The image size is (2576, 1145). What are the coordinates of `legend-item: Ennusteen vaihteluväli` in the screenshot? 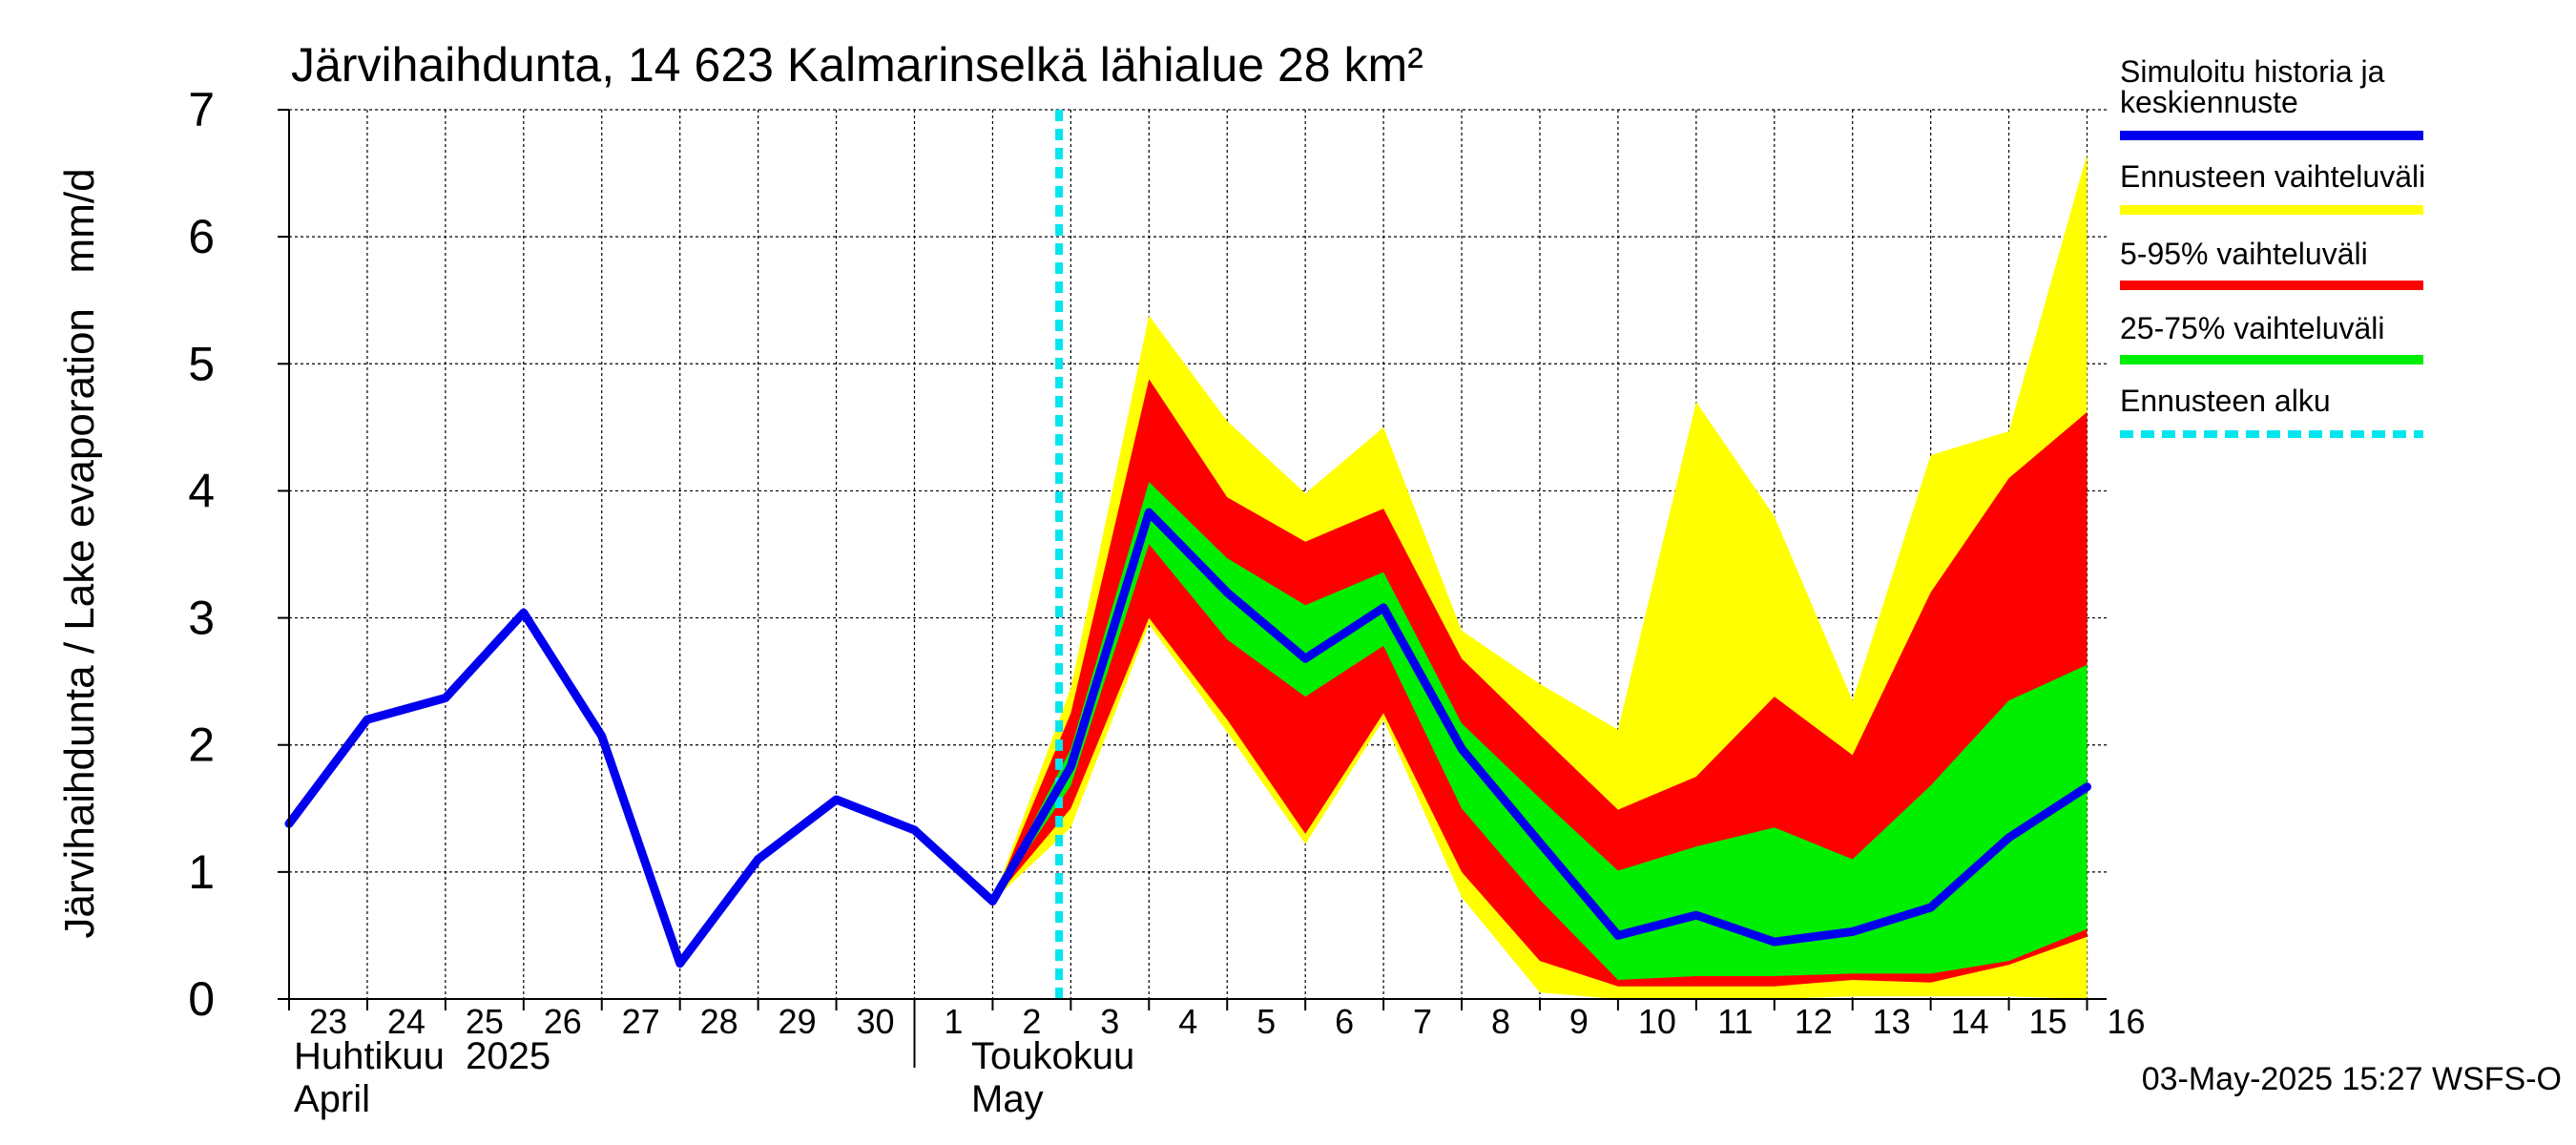 It's located at (2272, 187).